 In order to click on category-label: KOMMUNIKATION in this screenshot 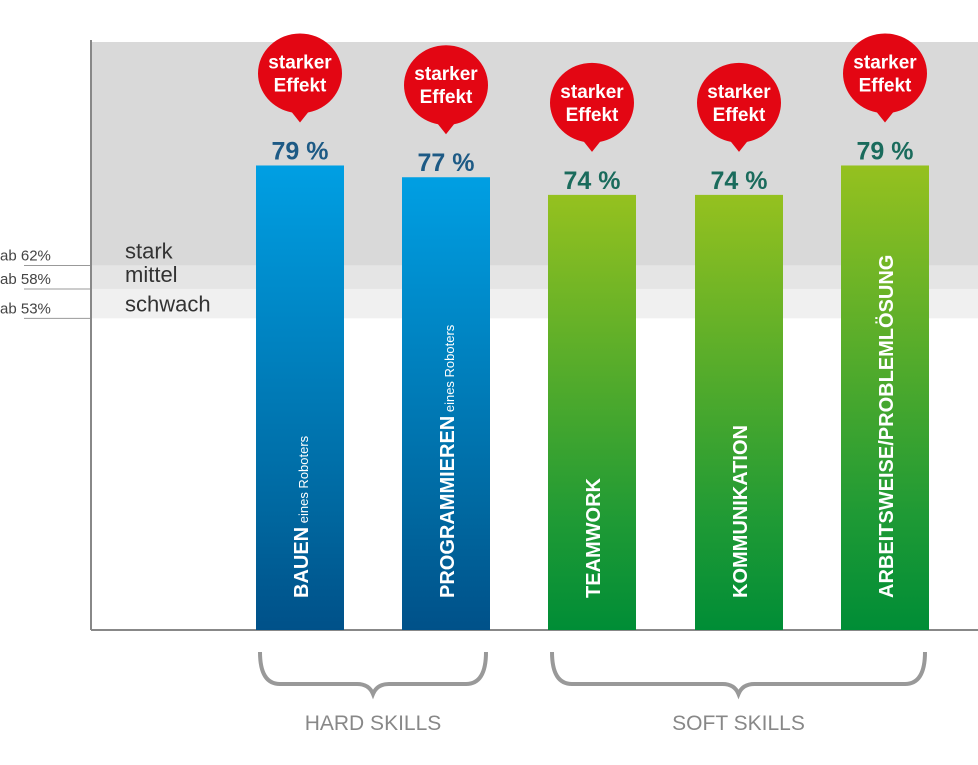, I will do `click(741, 511)`.